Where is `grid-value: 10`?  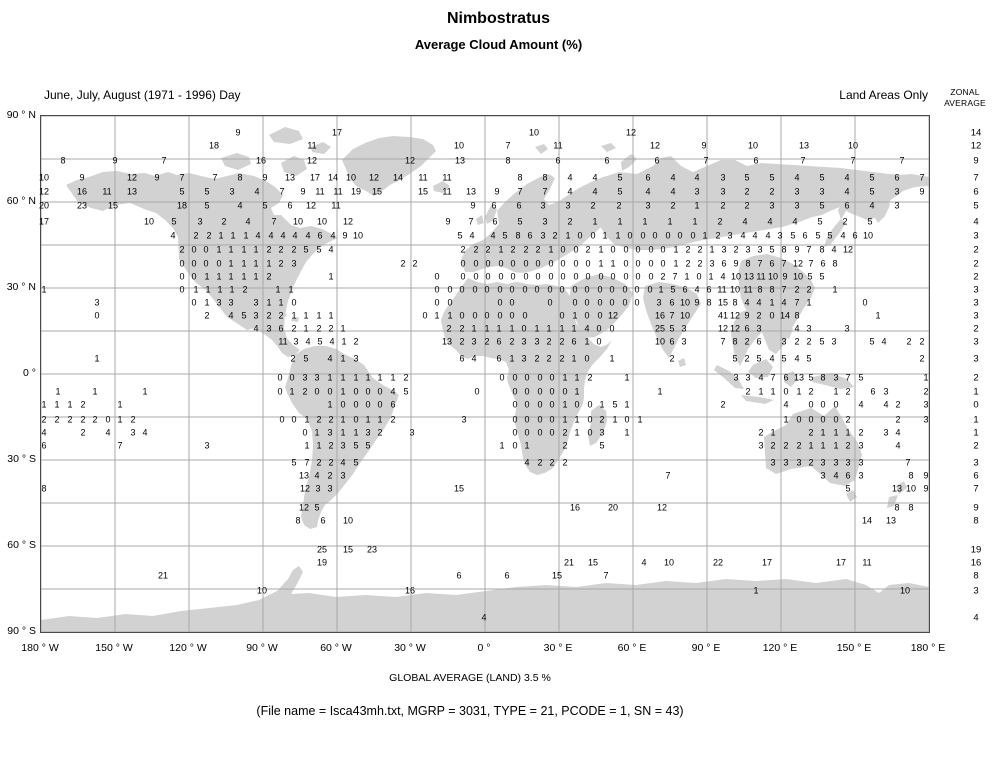
grid-value: 10 is located at coordinates (351, 177).